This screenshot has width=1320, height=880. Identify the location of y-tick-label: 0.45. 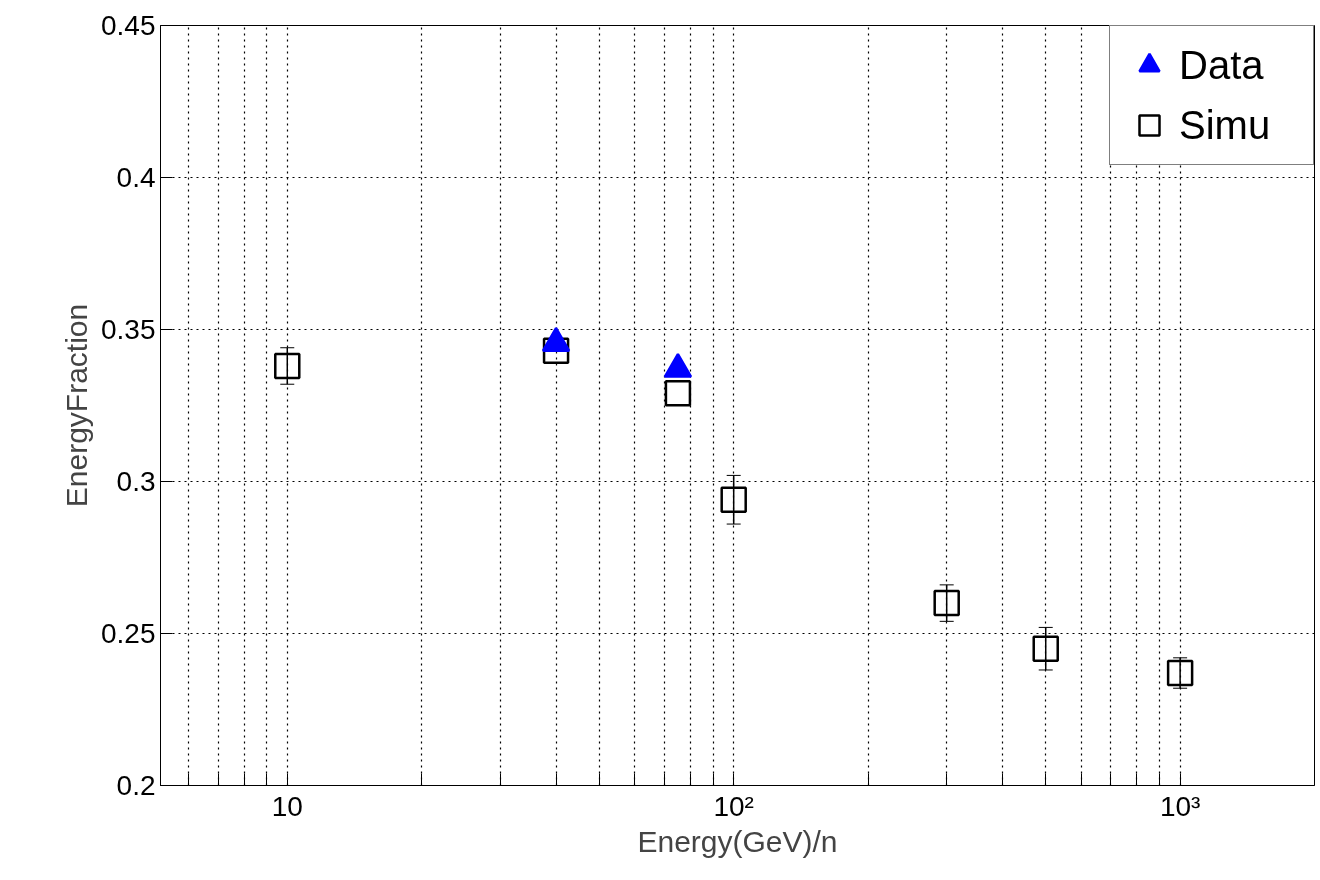
(128, 25).